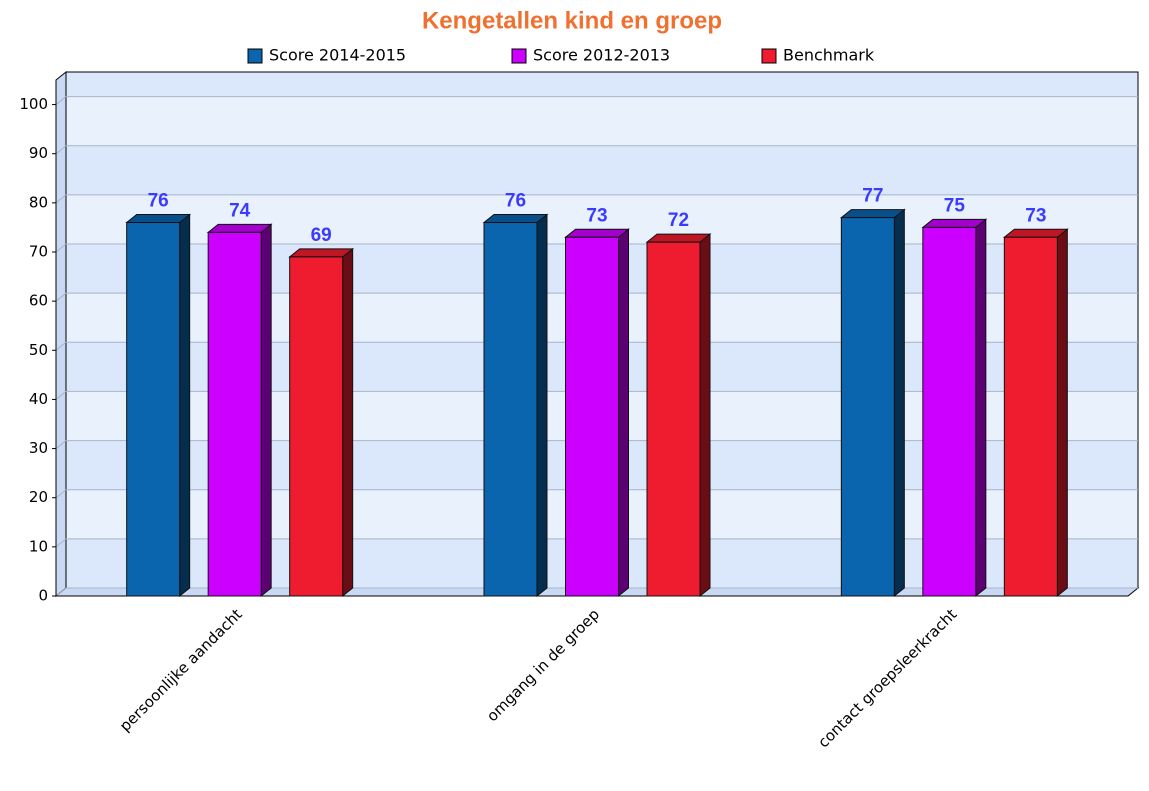  What do you see at coordinates (829, 55) in the screenshot?
I see `legend-label: Benchmark` at bounding box center [829, 55].